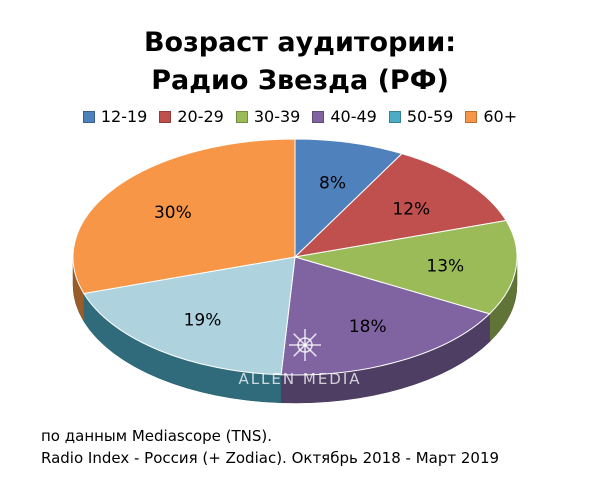 This screenshot has width=600, height=480. Describe the element at coordinates (353, 116) in the screenshot. I see `legend-label: 40-49` at that location.